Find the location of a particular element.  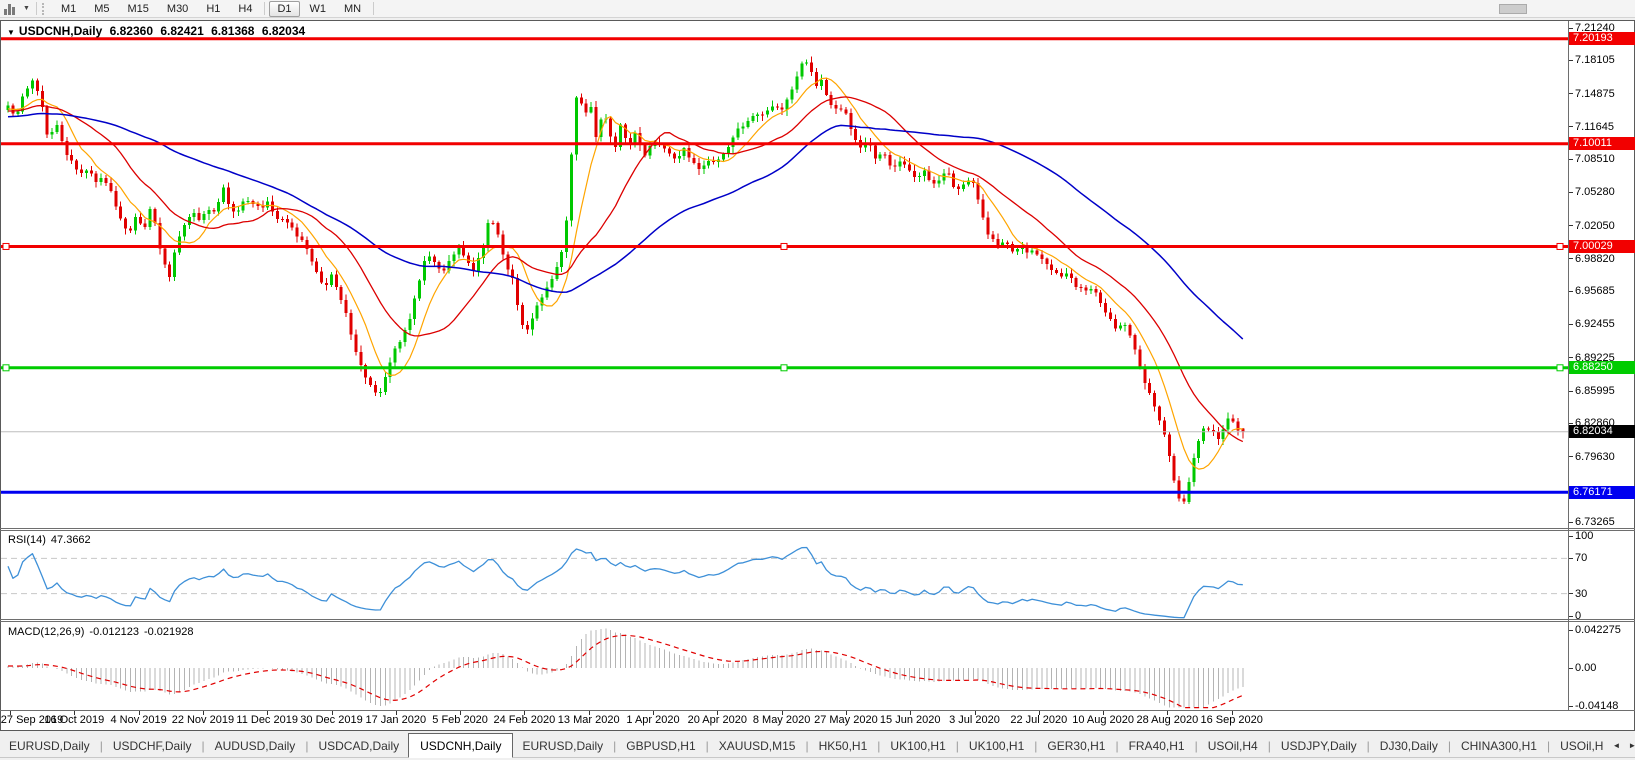

top-toolbar: ▼ M1 M5 M15 M30 H1 H4 D1 W1 MN is located at coordinates (817, 9).